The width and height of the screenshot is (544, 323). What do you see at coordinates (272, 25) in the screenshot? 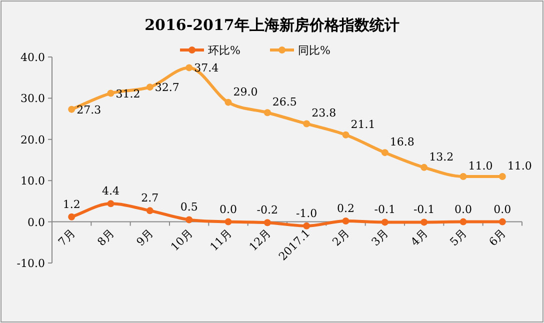
I see `chart-title: 2016-2017年上海新房价格指数统计` at bounding box center [272, 25].